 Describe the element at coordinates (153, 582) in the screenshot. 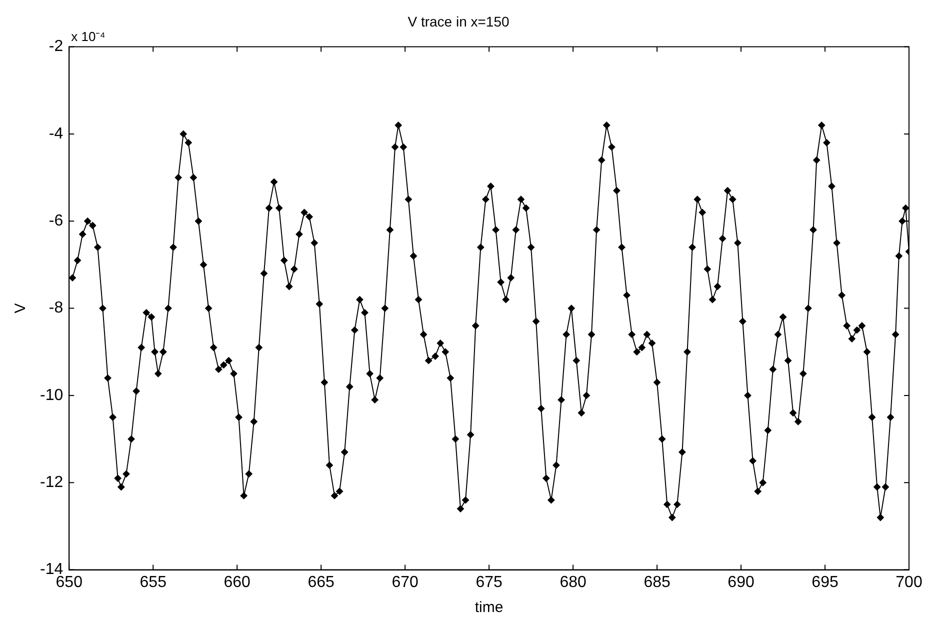

I see `x-tick-label: 655` at that location.